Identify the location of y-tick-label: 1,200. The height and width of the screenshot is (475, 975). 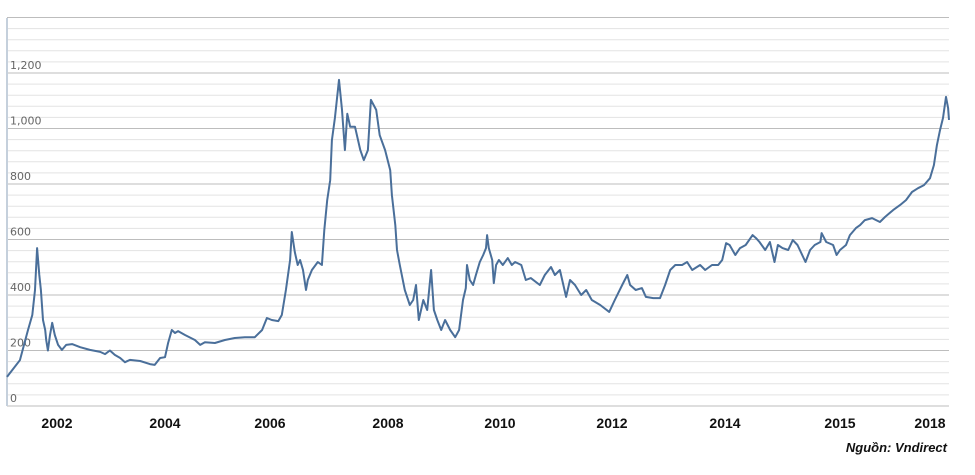
(26, 65).